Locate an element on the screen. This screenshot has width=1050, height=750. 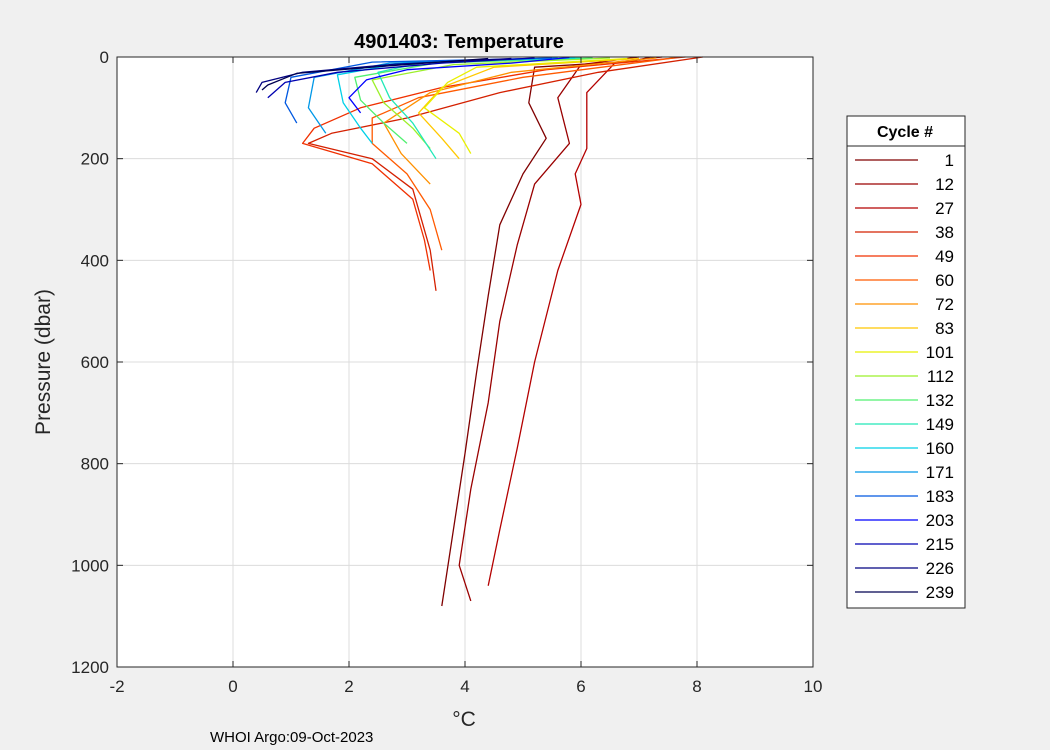
legend-label: 203 is located at coordinates (940, 520).